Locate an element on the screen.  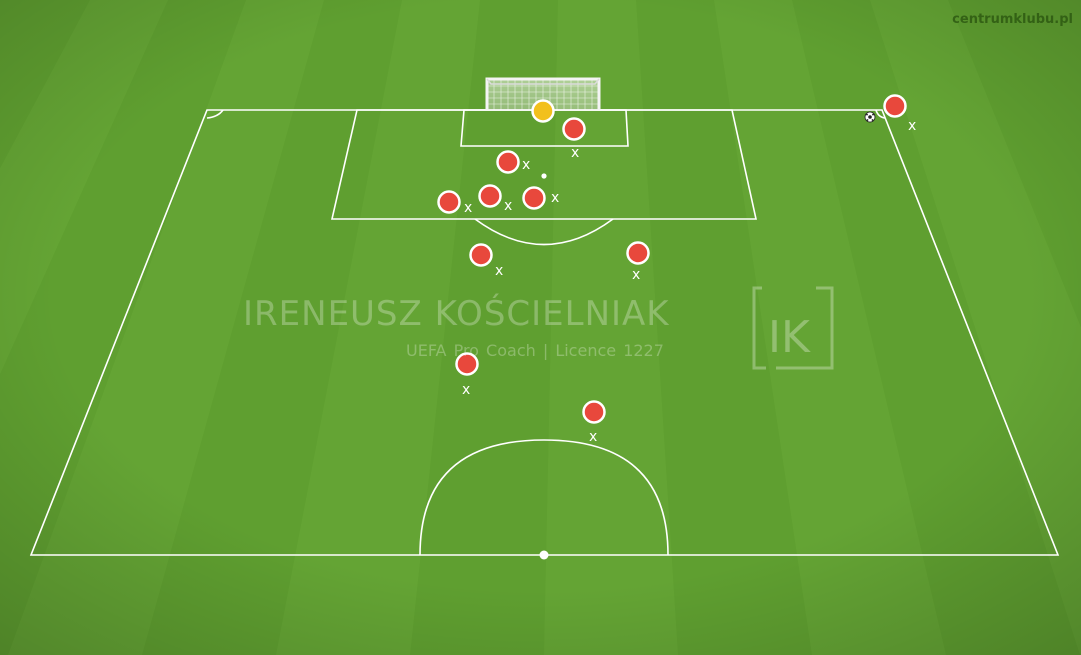
center-circle-arc is located at coordinates (544, 497).